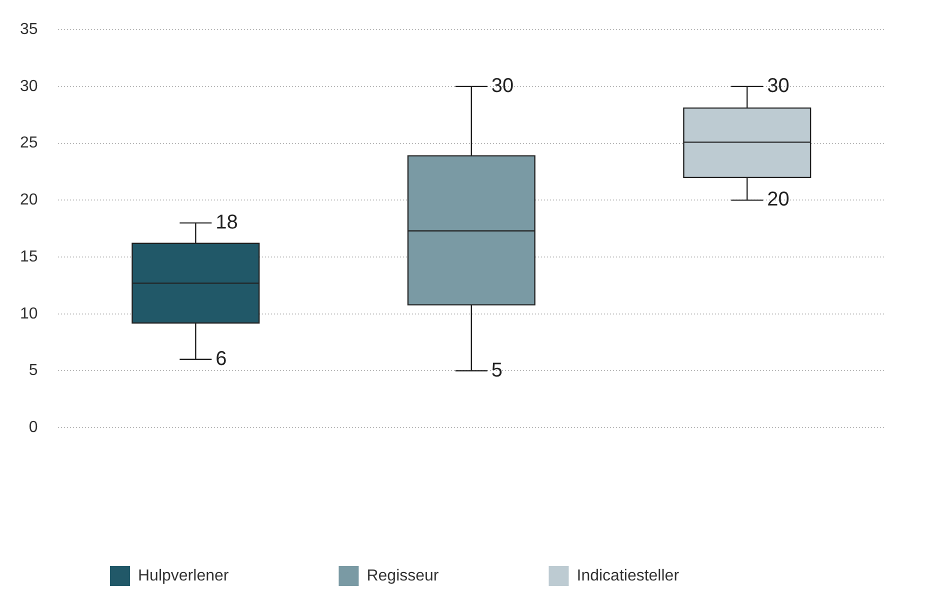  What do you see at coordinates (29, 200) in the screenshot?
I see `y-tick-label: 20` at bounding box center [29, 200].